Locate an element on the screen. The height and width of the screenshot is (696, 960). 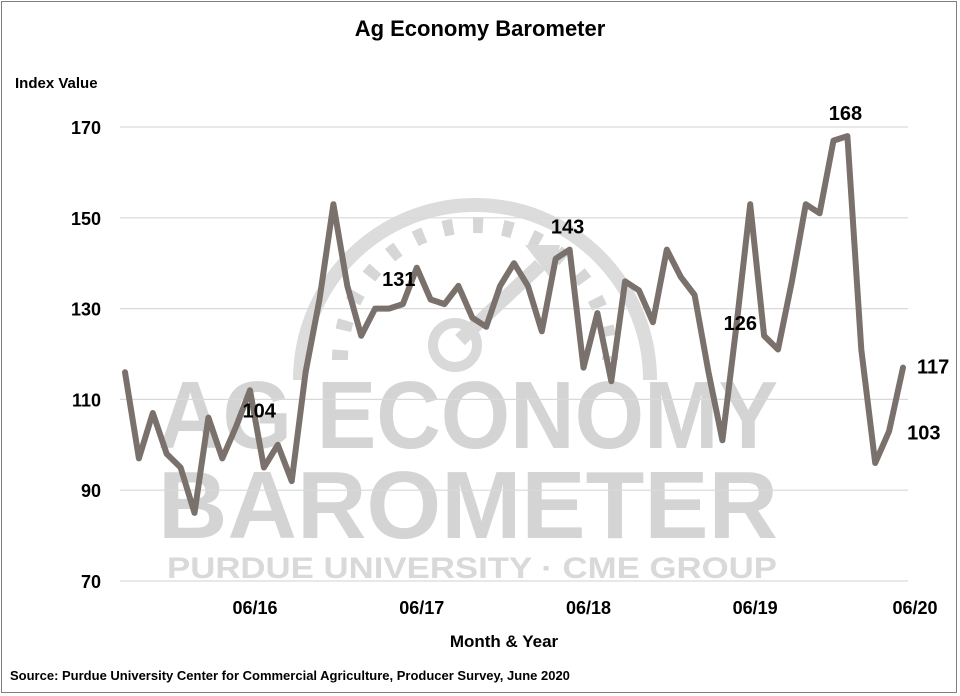
watermark-line3: PURDUE UNIVERSITY · CME GROUP is located at coordinates (472, 568).